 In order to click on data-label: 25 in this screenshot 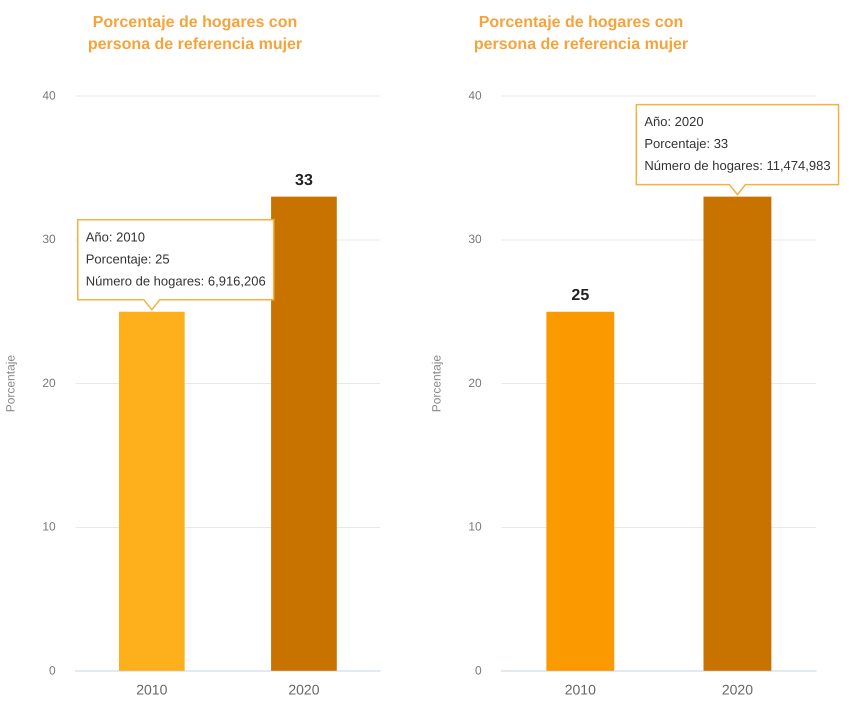, I will do `click(580, 295)`.